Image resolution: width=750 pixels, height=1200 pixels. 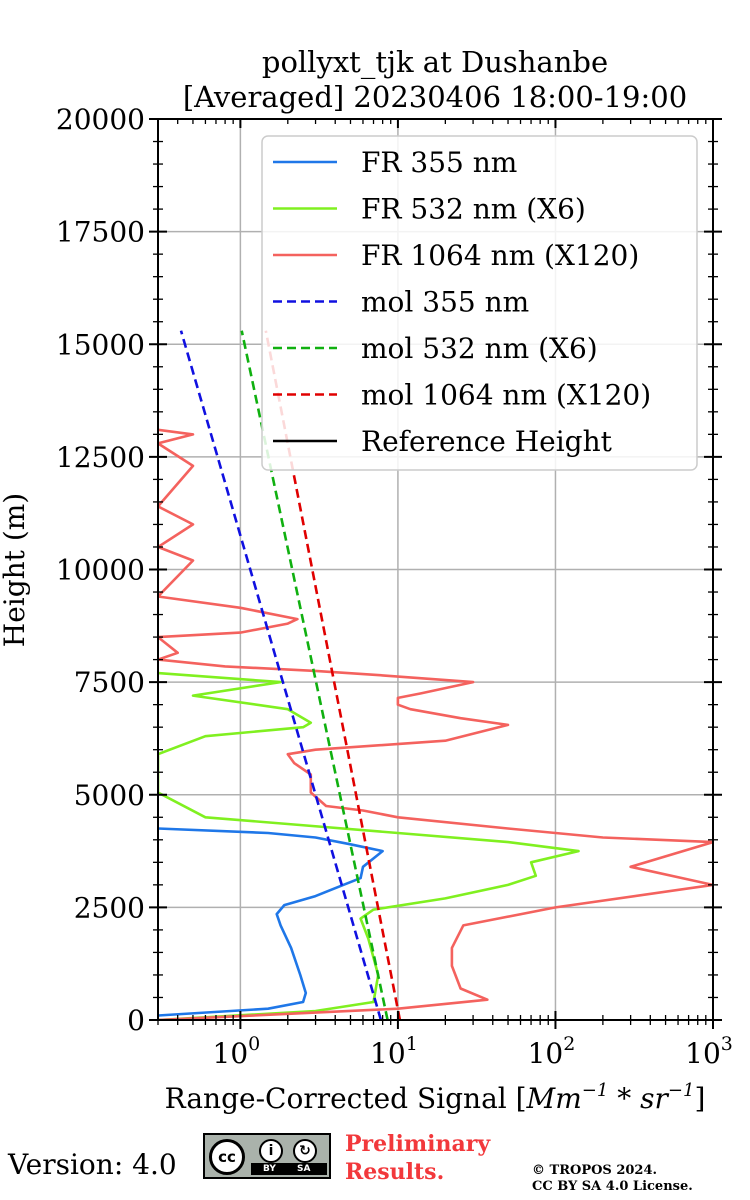 I want to click on chart-title-line-1: pollyxt_tjk at Dushanbe, so click(x=435, y=62).